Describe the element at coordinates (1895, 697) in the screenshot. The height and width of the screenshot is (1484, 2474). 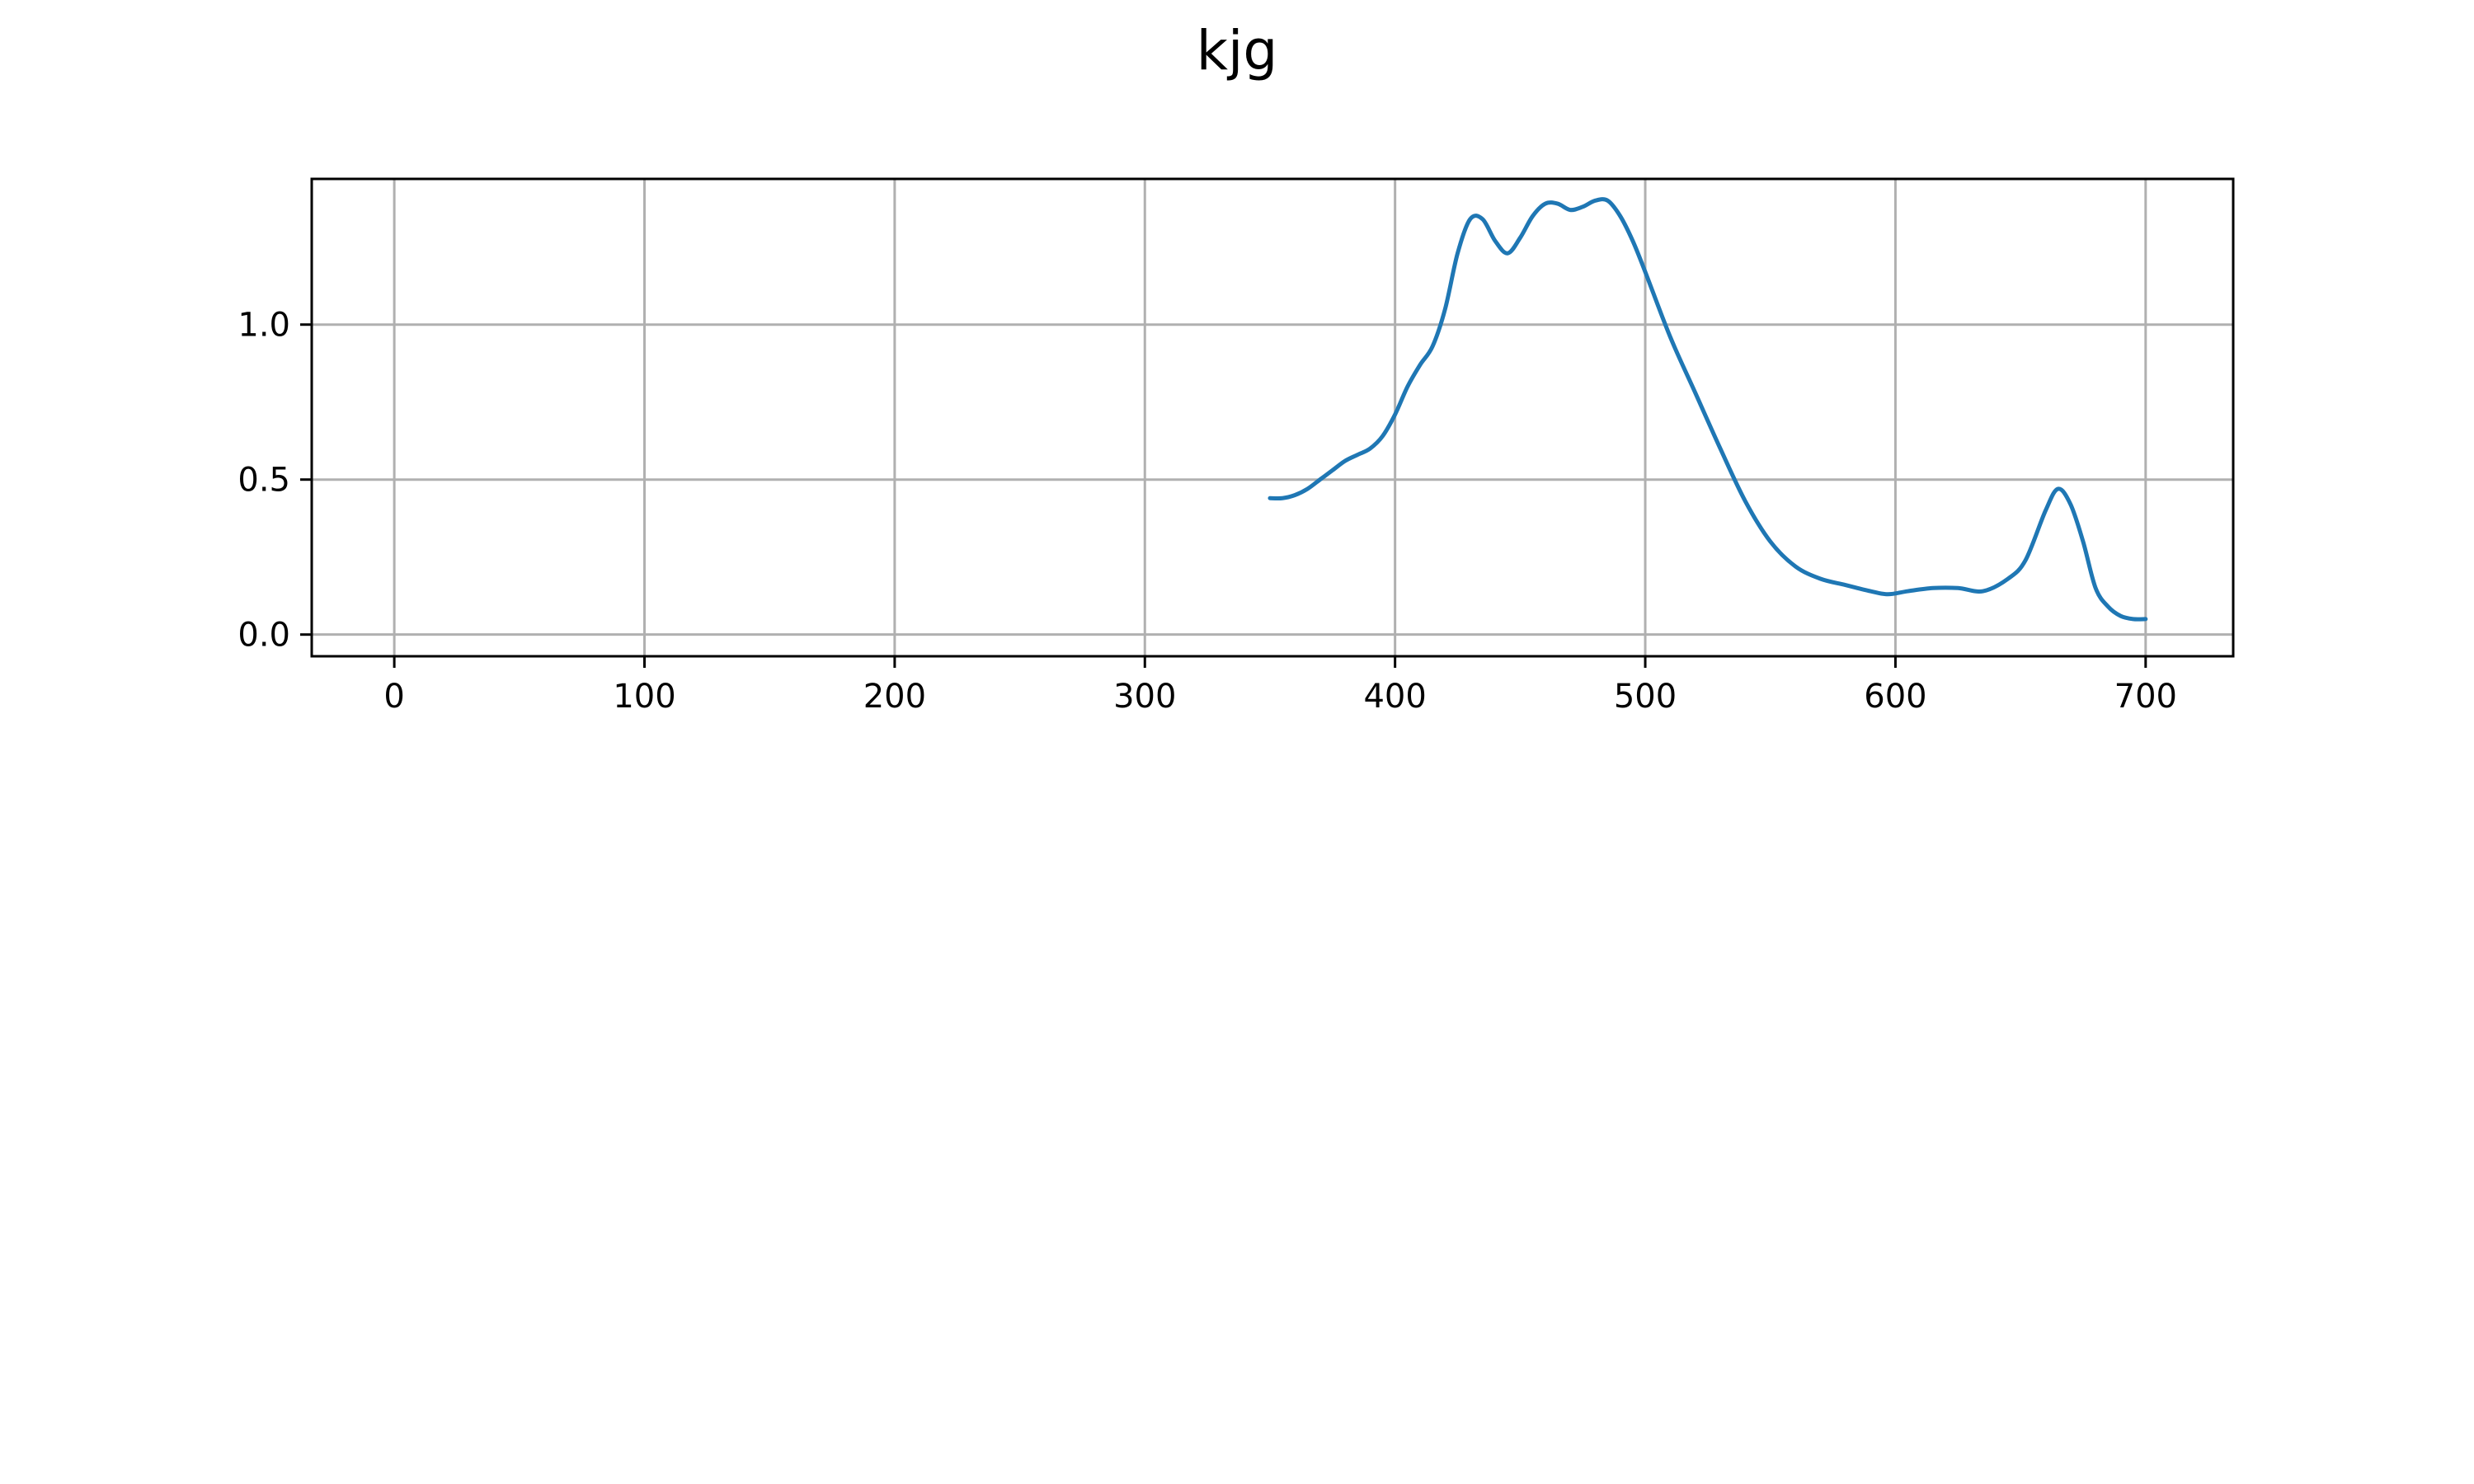
I see `x-tick-label: 600` at that location.